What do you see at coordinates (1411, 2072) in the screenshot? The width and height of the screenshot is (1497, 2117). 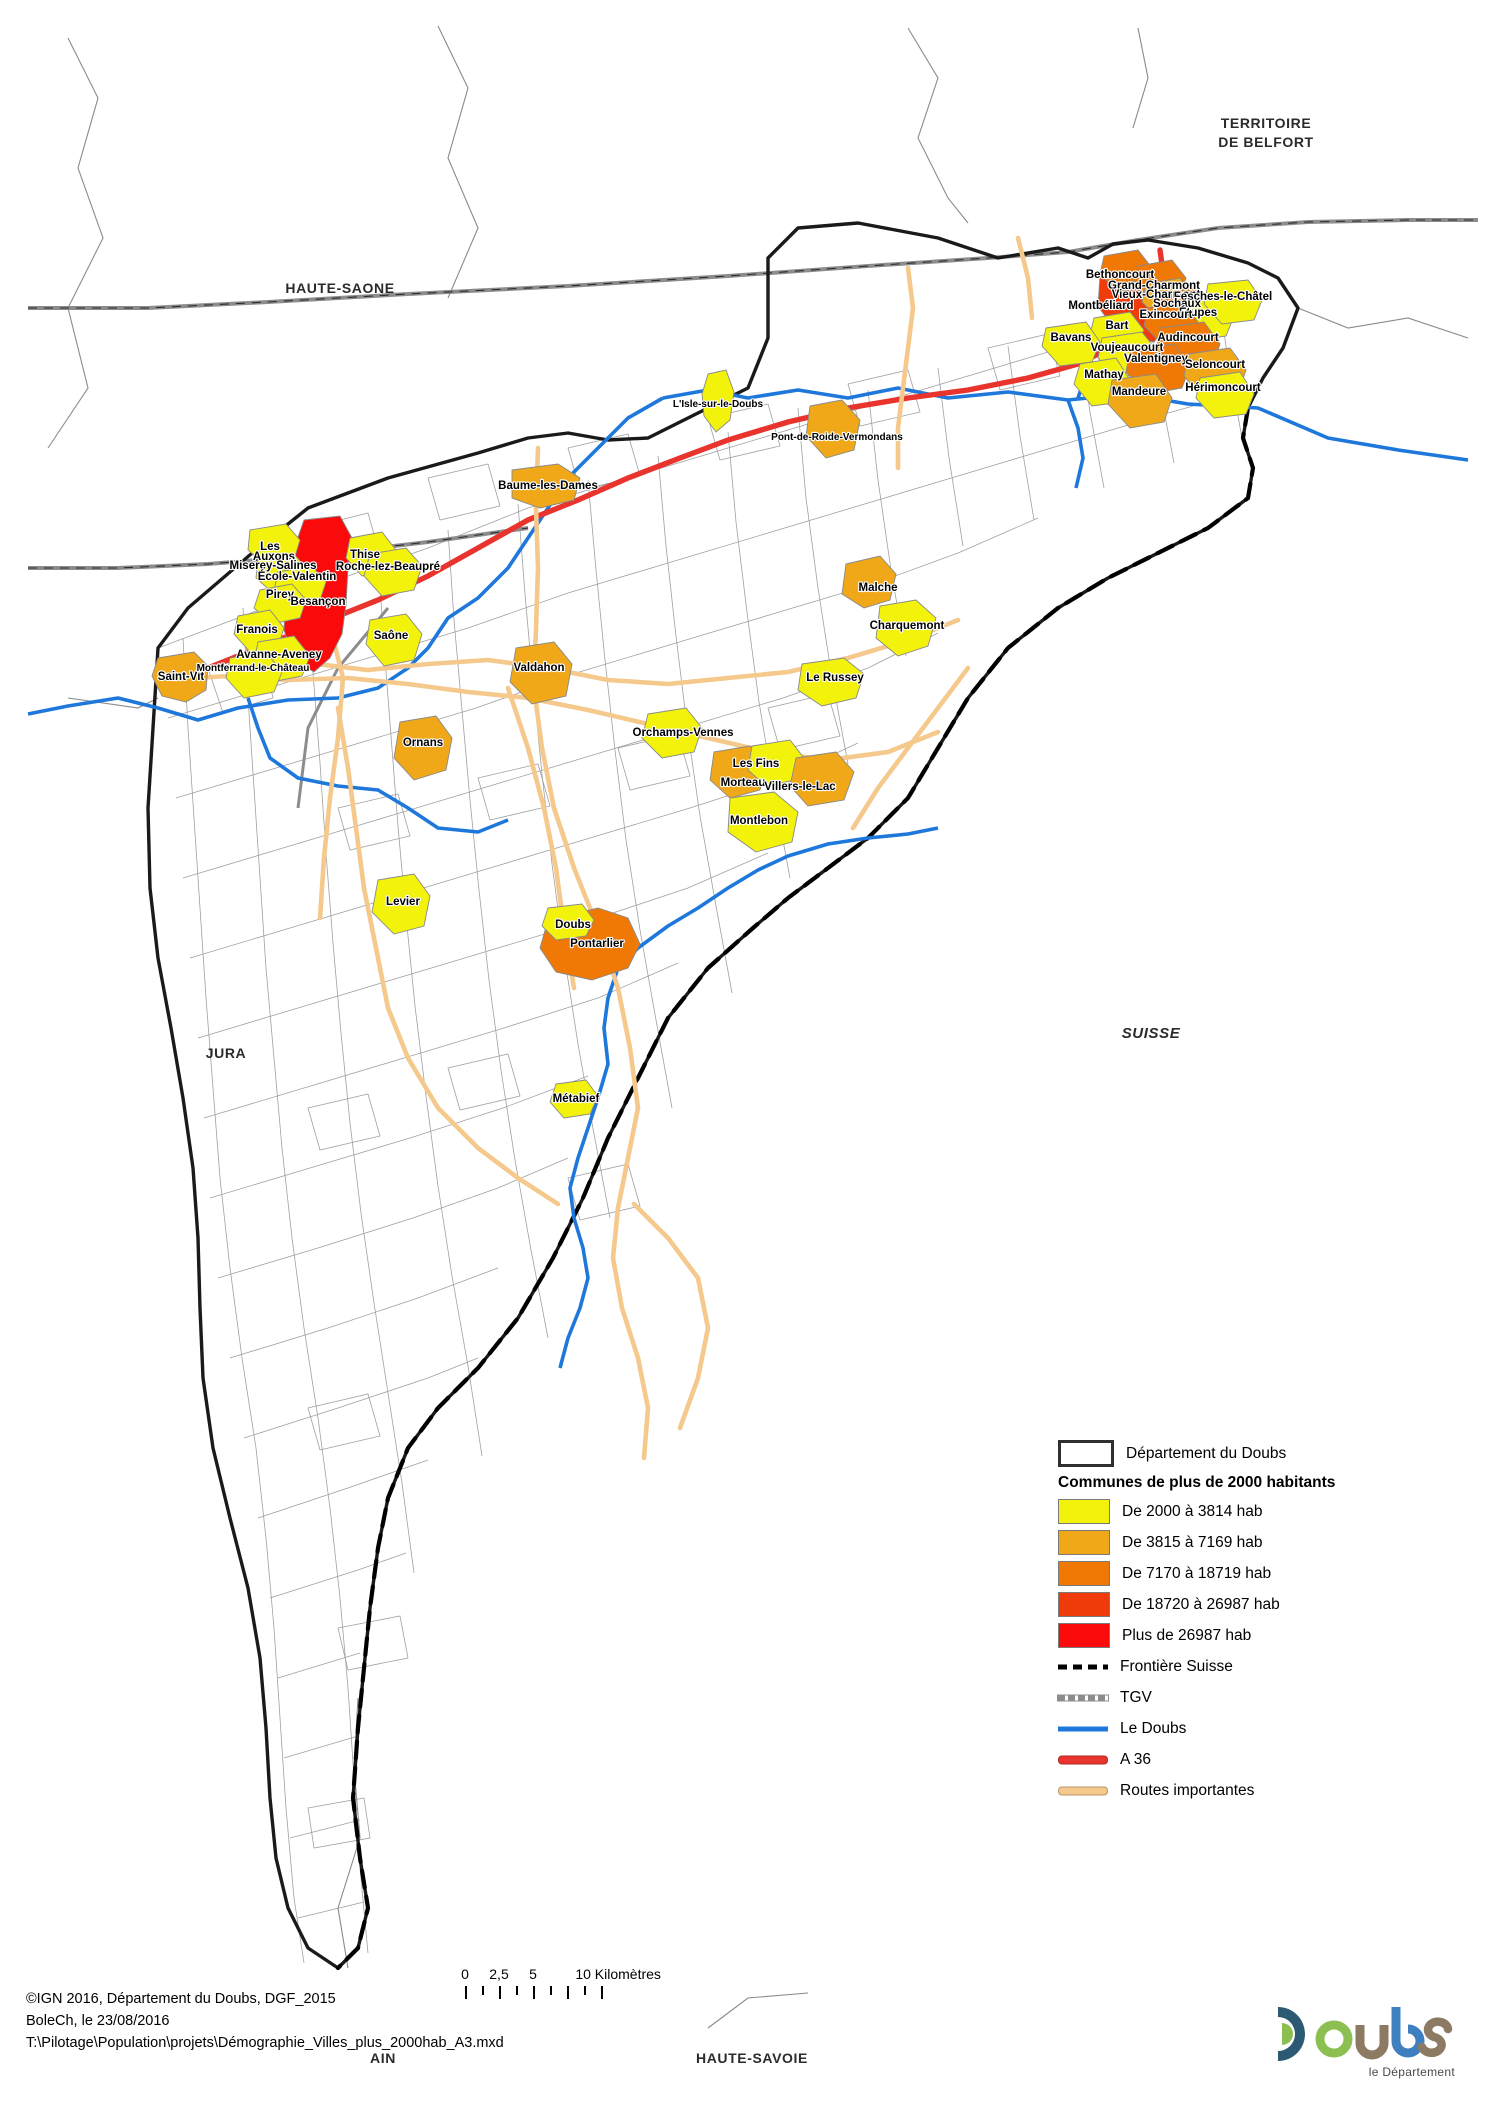 I see `logo-tagline: le Département` at bounding box center [1411, 2072].